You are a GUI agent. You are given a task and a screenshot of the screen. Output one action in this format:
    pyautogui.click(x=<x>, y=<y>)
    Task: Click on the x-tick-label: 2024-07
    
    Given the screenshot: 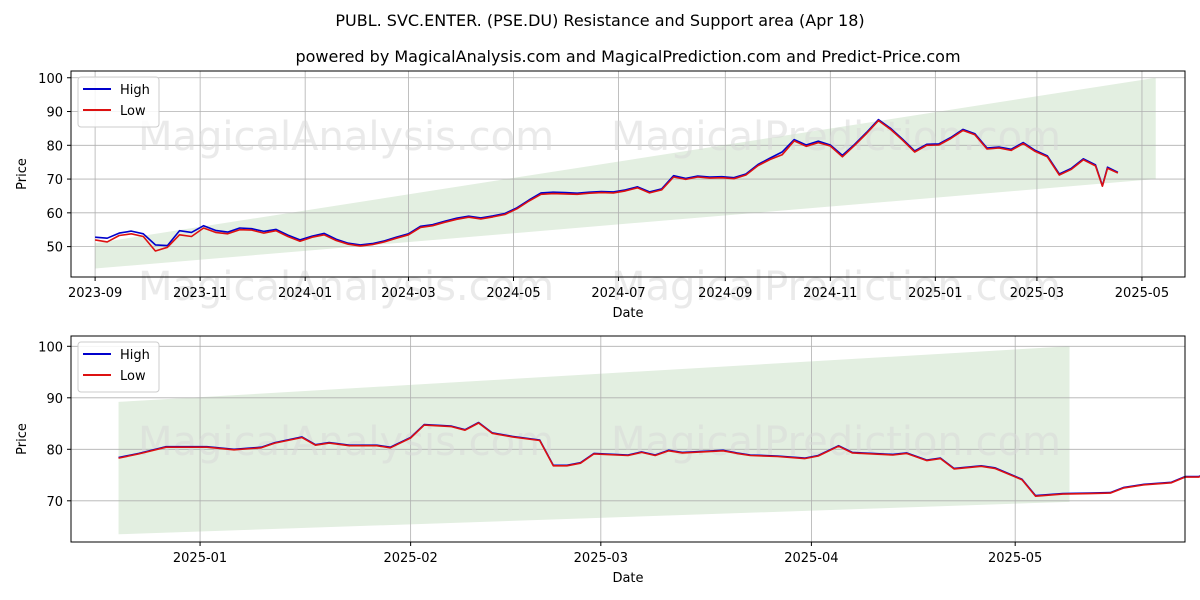 What is the action you would take?
    pyautogui.click(x=618, y=293)
    